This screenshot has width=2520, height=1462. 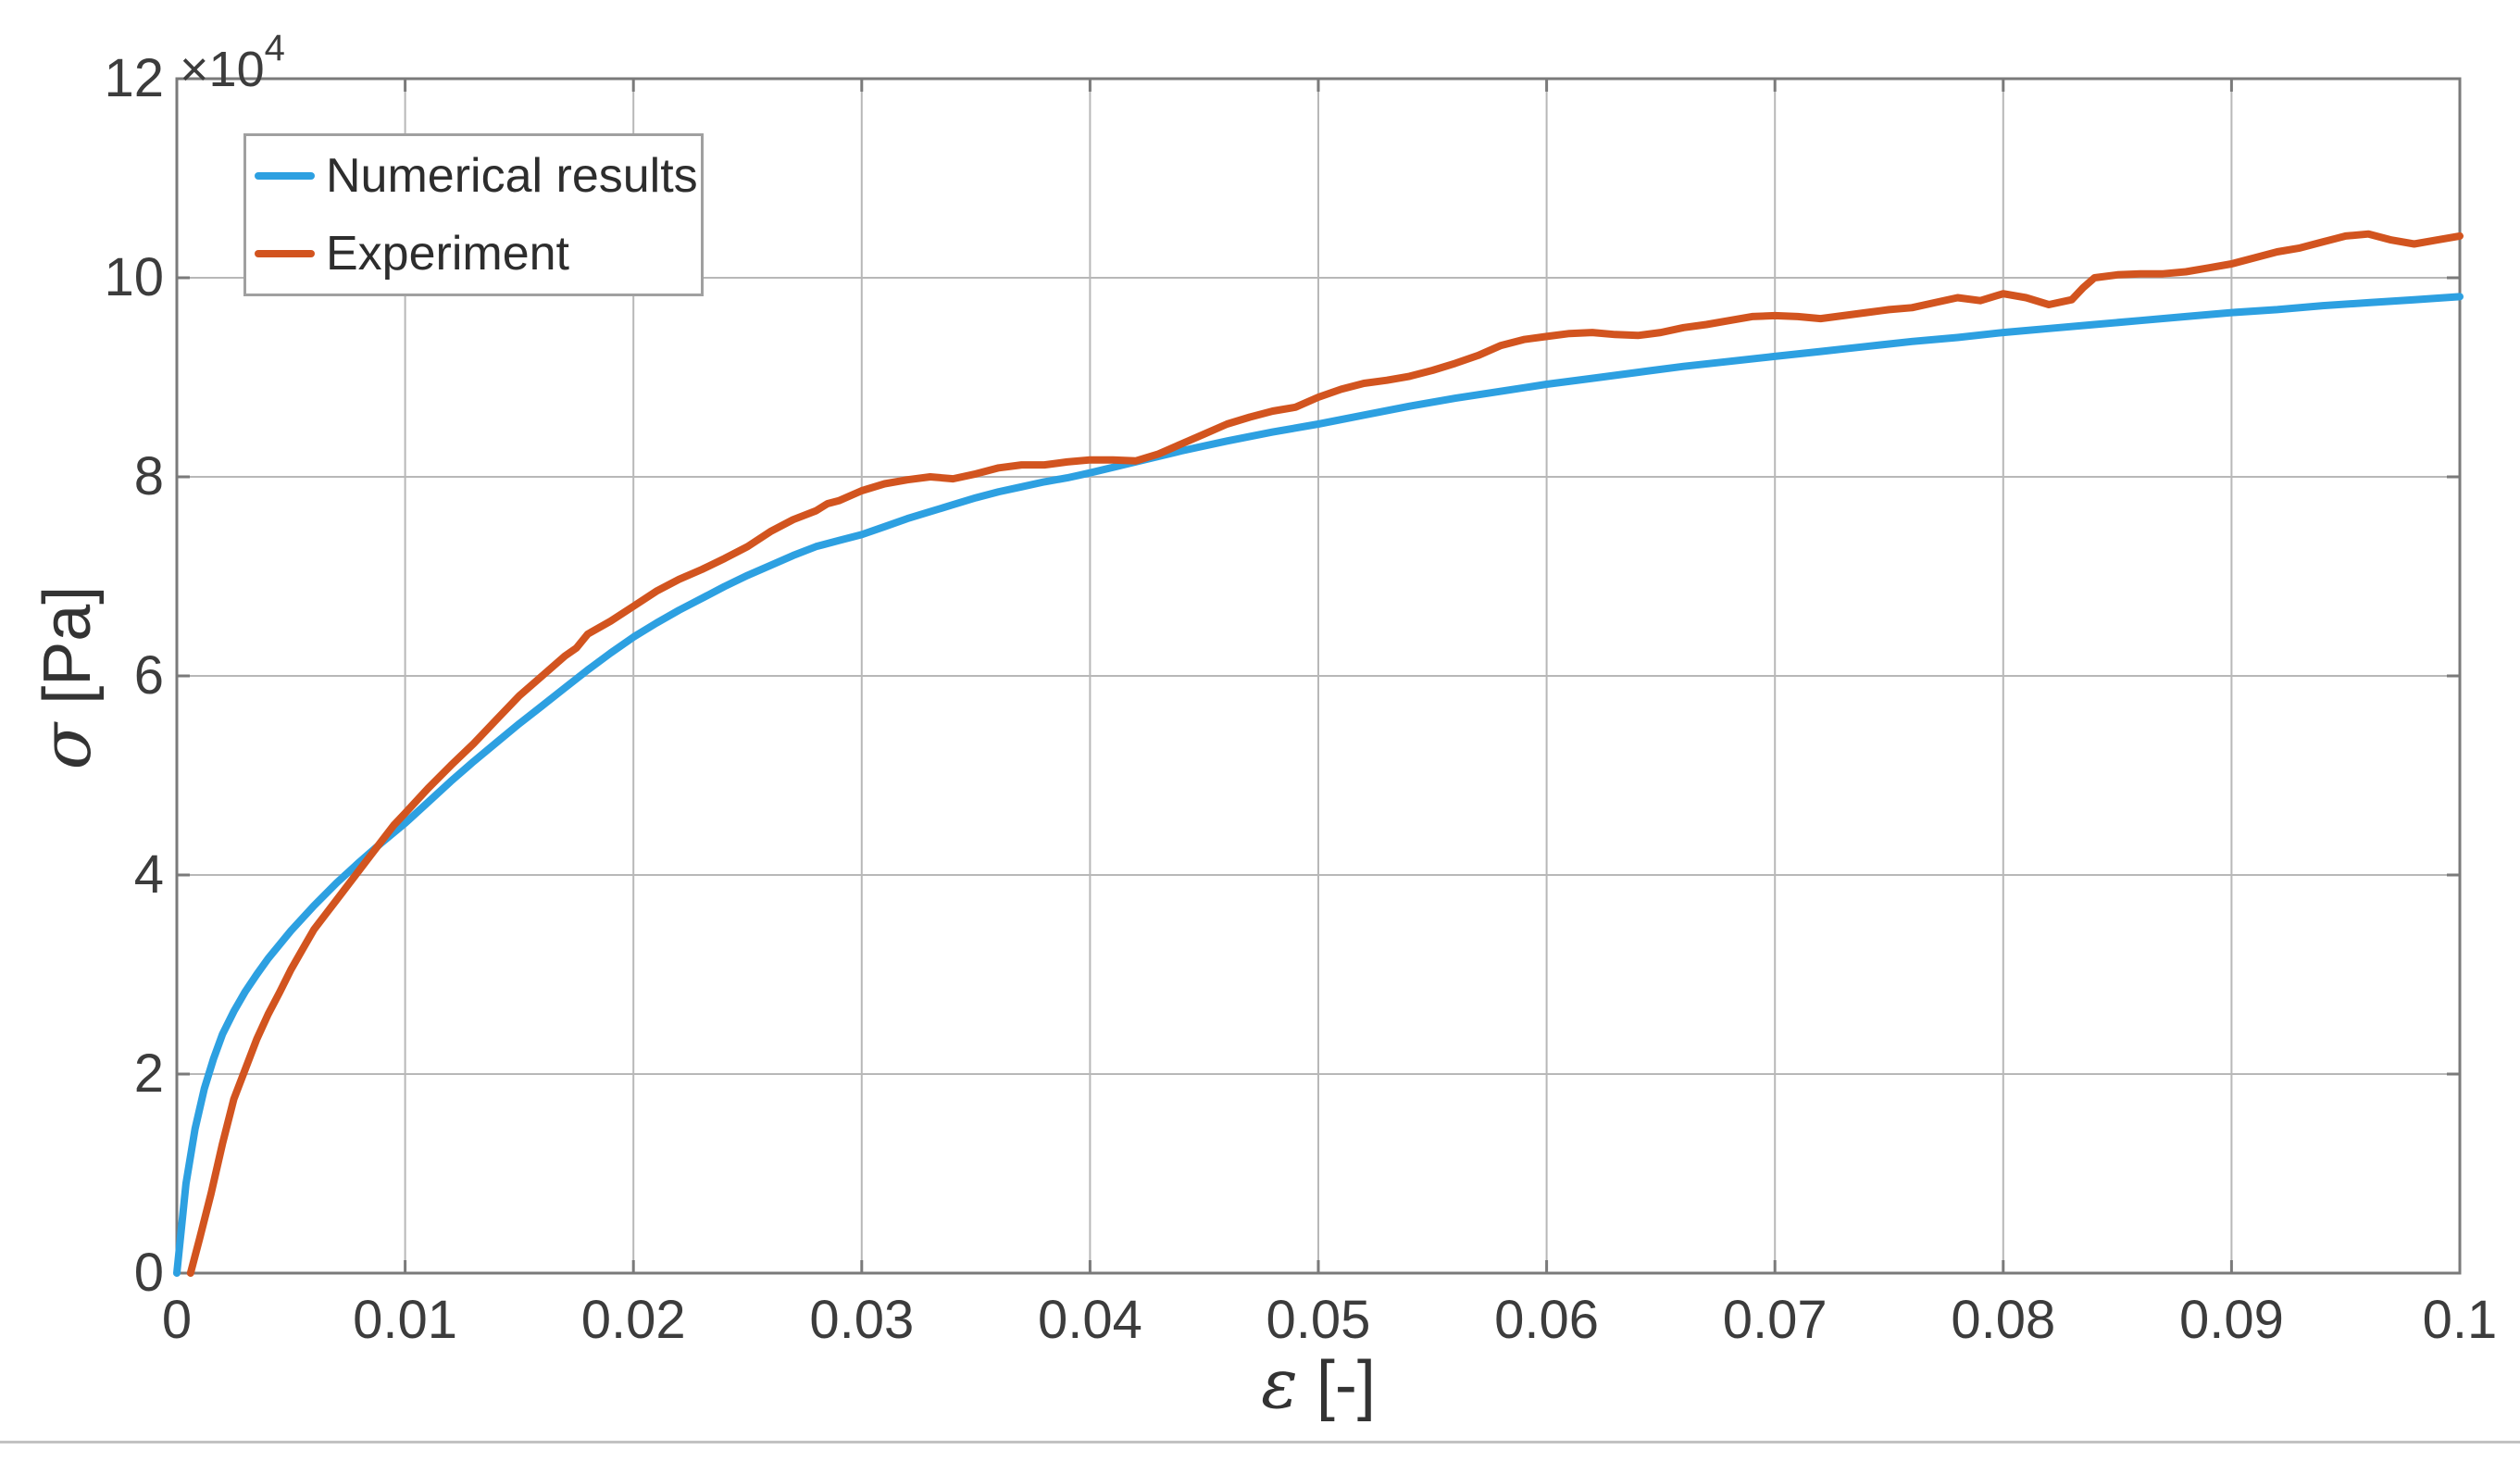 I want to click on x-tick-label-0.06: 0.06, so click(x=1547, y=1320).